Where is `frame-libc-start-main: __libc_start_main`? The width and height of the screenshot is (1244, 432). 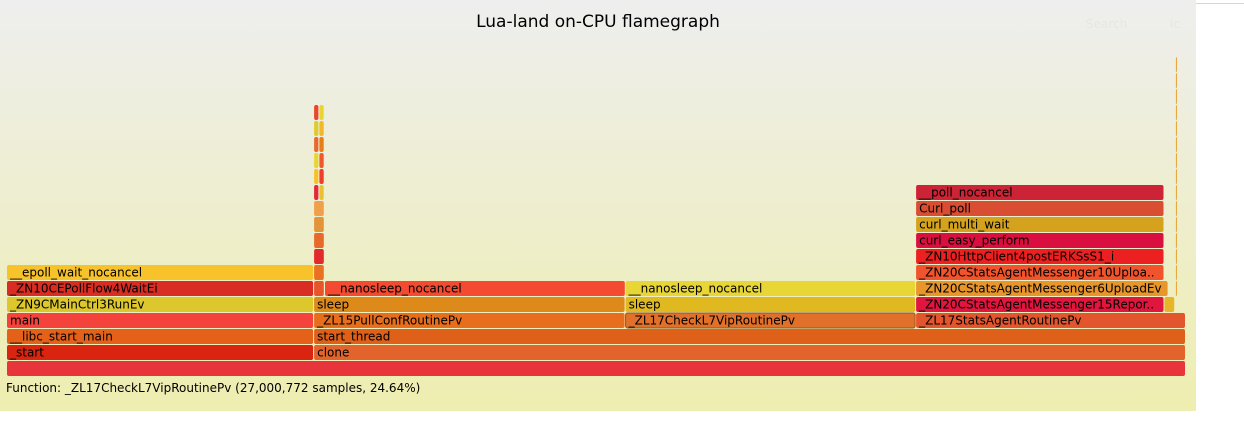
frame-libc-start-main: __libc_start_main is located at coordinates (160, 336).